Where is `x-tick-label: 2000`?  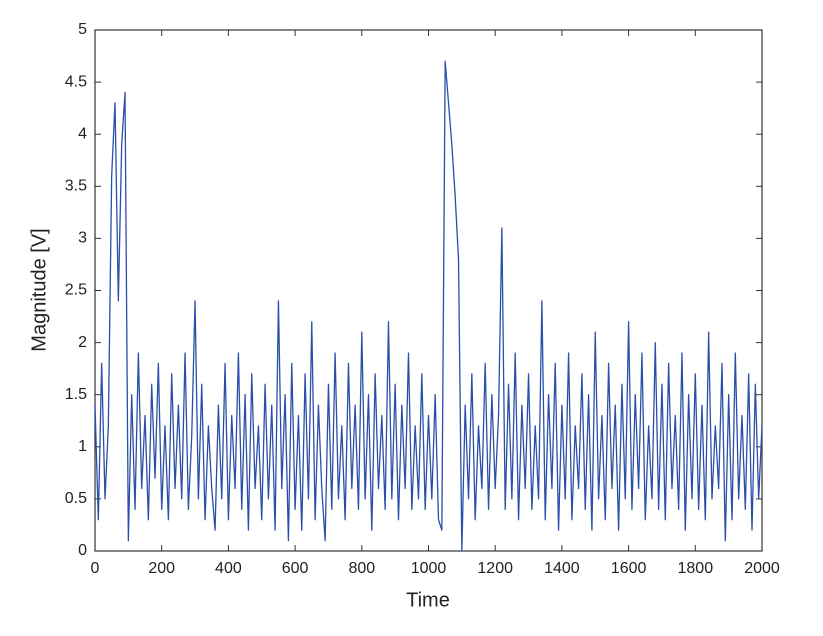
x-tick-label: 2000 is located at coordinates (762, 568).